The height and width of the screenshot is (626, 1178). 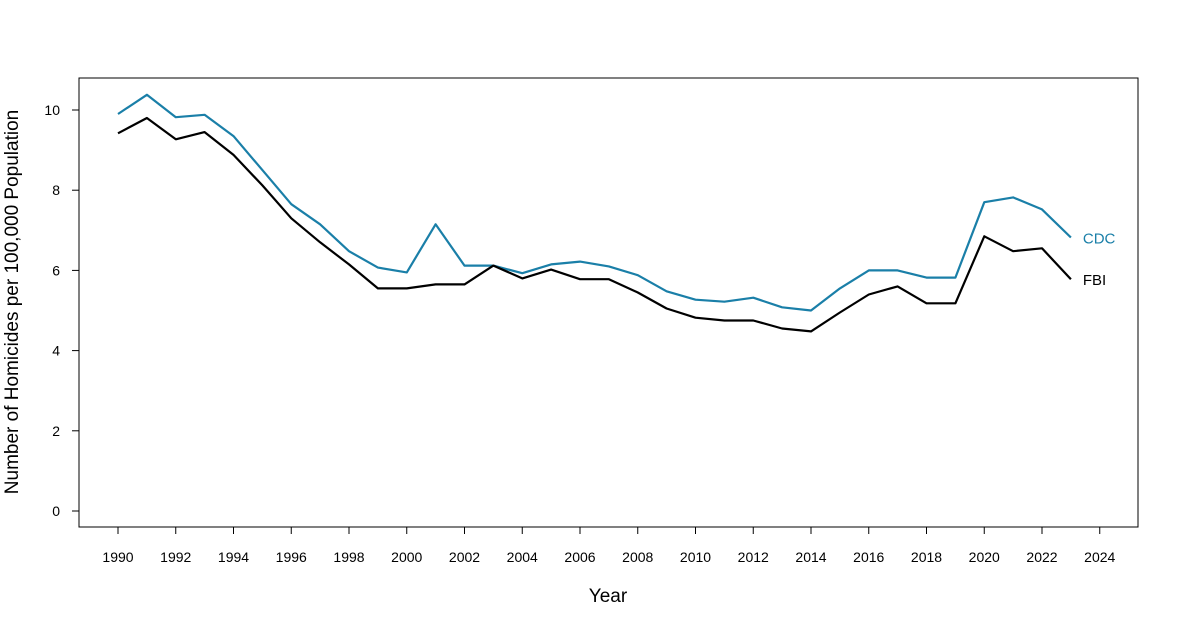 I want to click on x-tick-label: 2018, so click(x=926, y=557).